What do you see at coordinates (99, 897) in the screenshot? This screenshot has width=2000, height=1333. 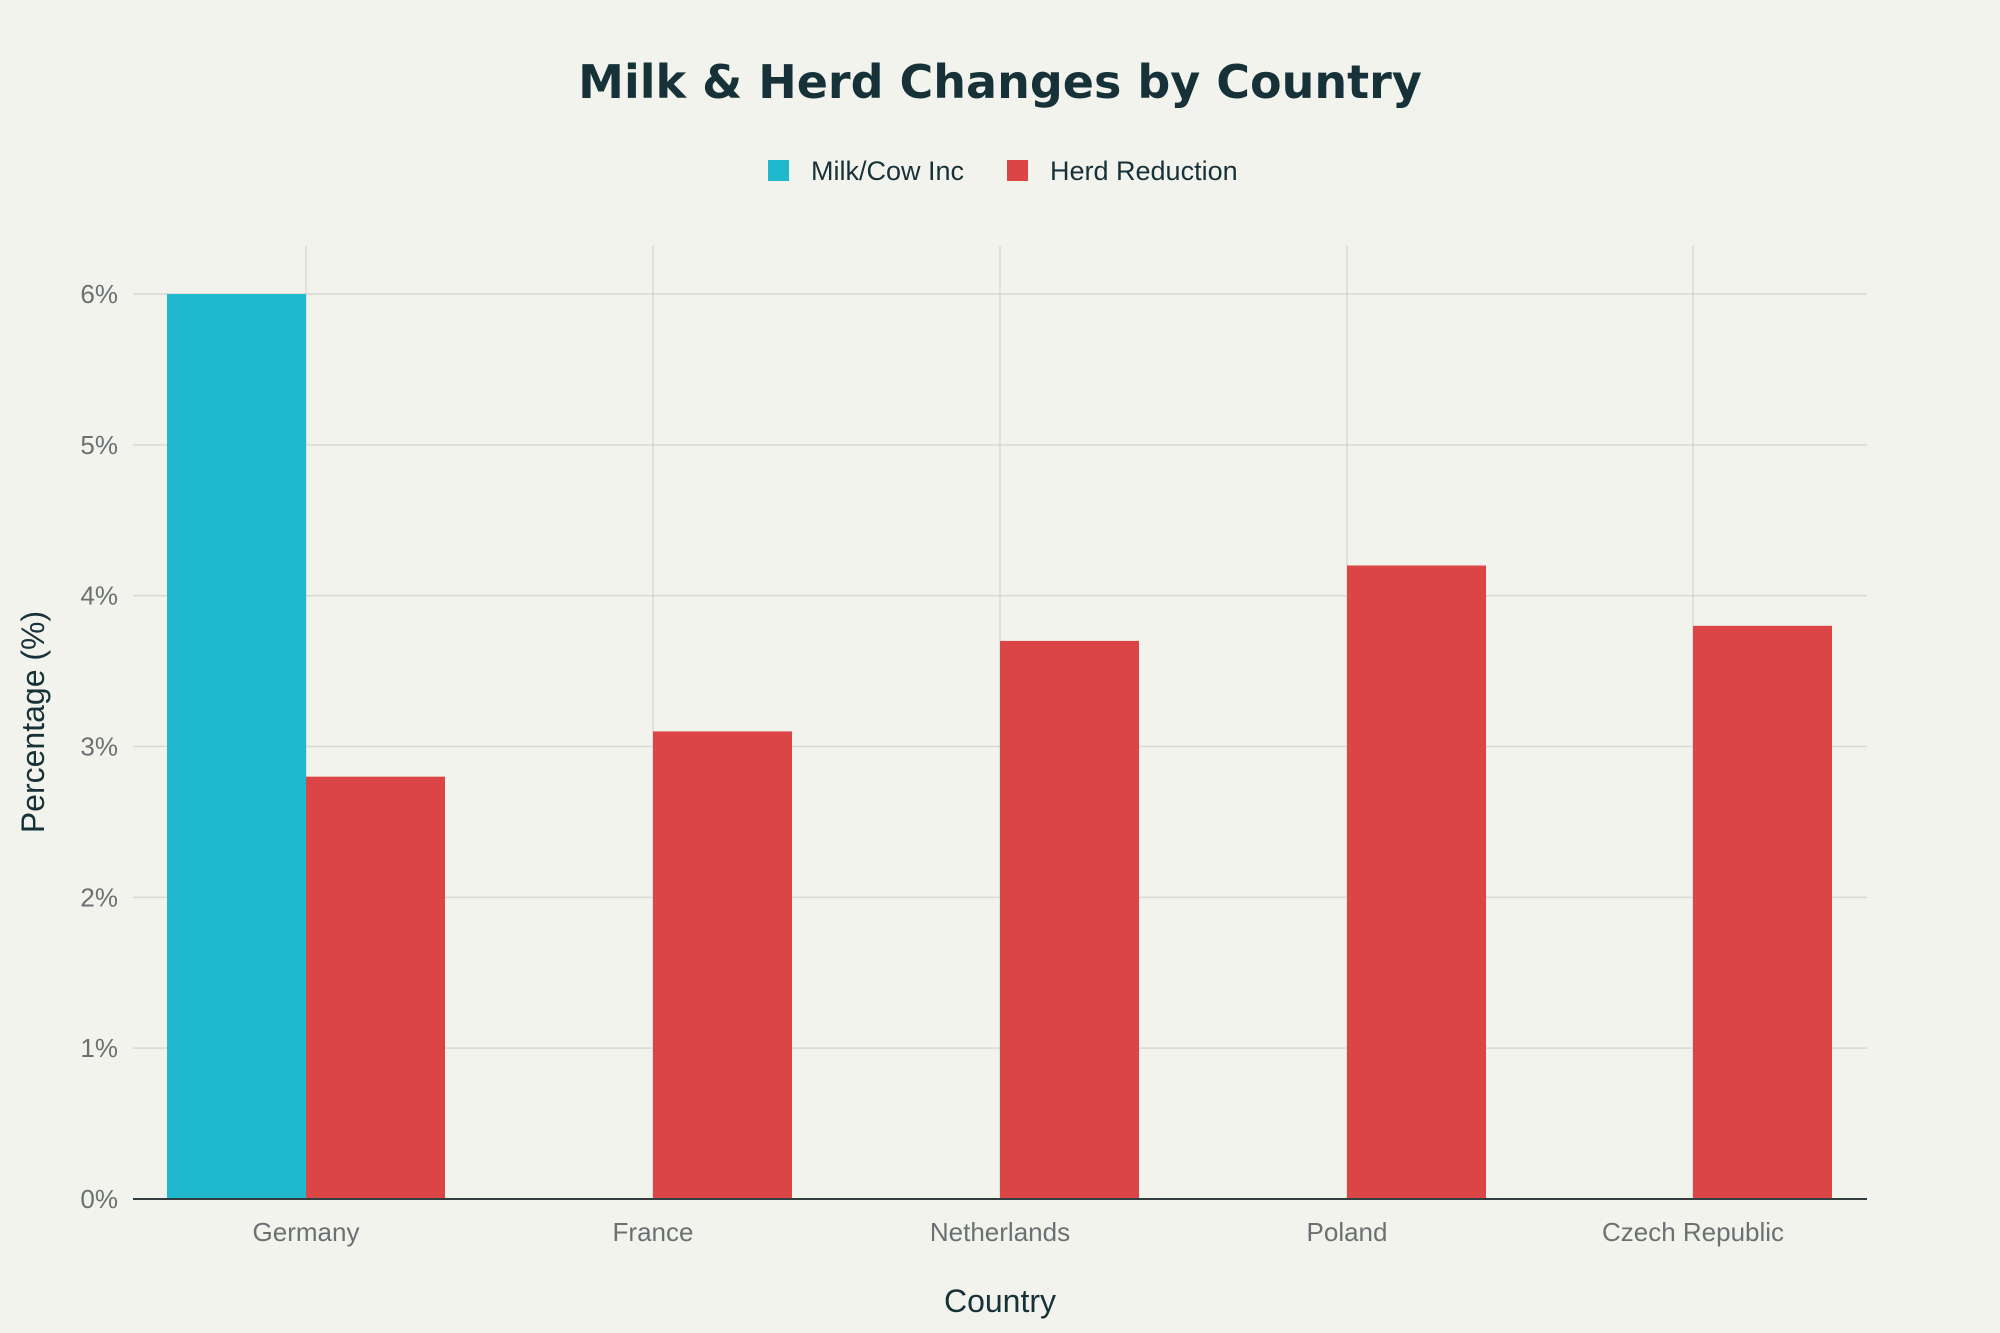 I see `y-tick-label: 2%` at bounding box center [99, 897].